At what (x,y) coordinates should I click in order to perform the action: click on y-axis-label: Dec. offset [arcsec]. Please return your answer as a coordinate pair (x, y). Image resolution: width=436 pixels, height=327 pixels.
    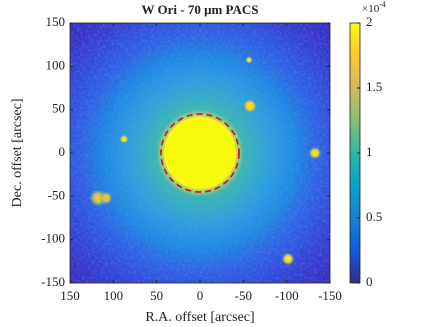
    Looking at the image, I should click on (17, 153).